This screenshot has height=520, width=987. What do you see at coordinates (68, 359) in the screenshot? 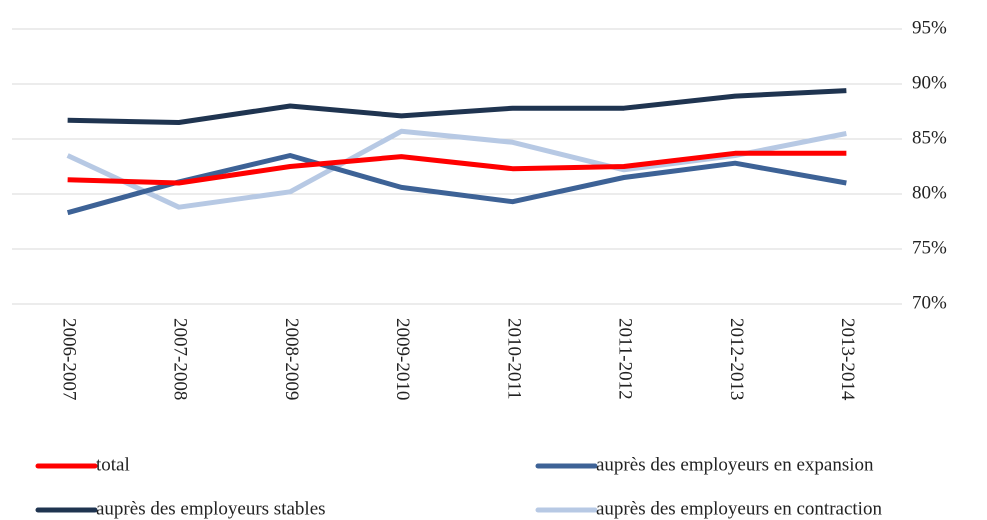
I see `x-tick-label: 2006-2007` at bounding box center [68, 359].